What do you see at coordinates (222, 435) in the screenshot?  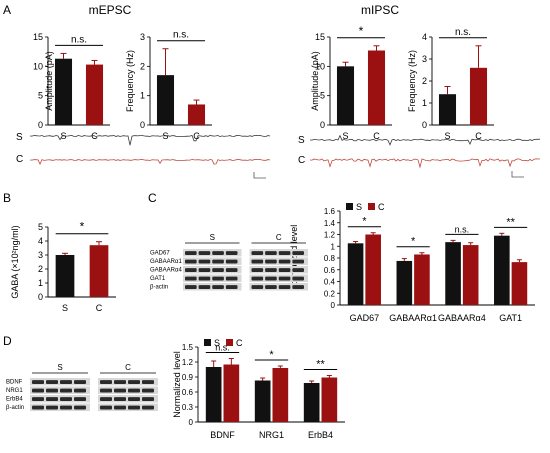 I see `x-tick-label: BDNF` at bounding box center [222, 435].